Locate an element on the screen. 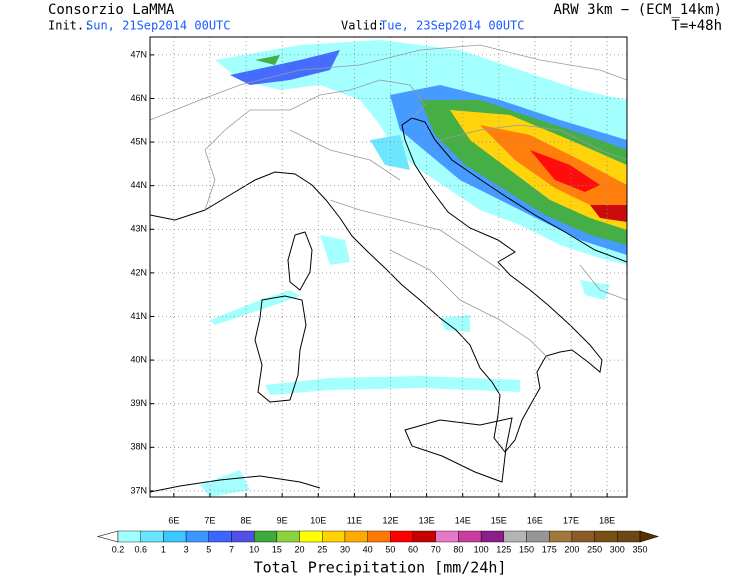 The width and height of the screenshot is (751, 585). colorbar-label: 50 is located at coordinates (390, 549).